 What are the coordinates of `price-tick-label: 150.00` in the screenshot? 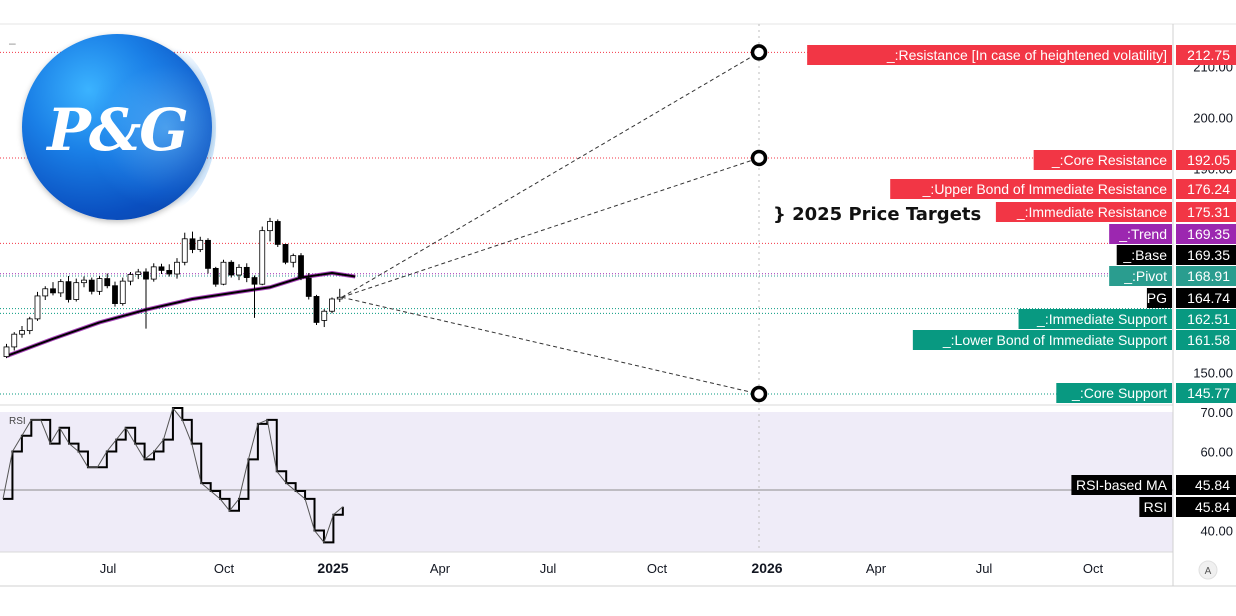 It's located at (1213, 372).